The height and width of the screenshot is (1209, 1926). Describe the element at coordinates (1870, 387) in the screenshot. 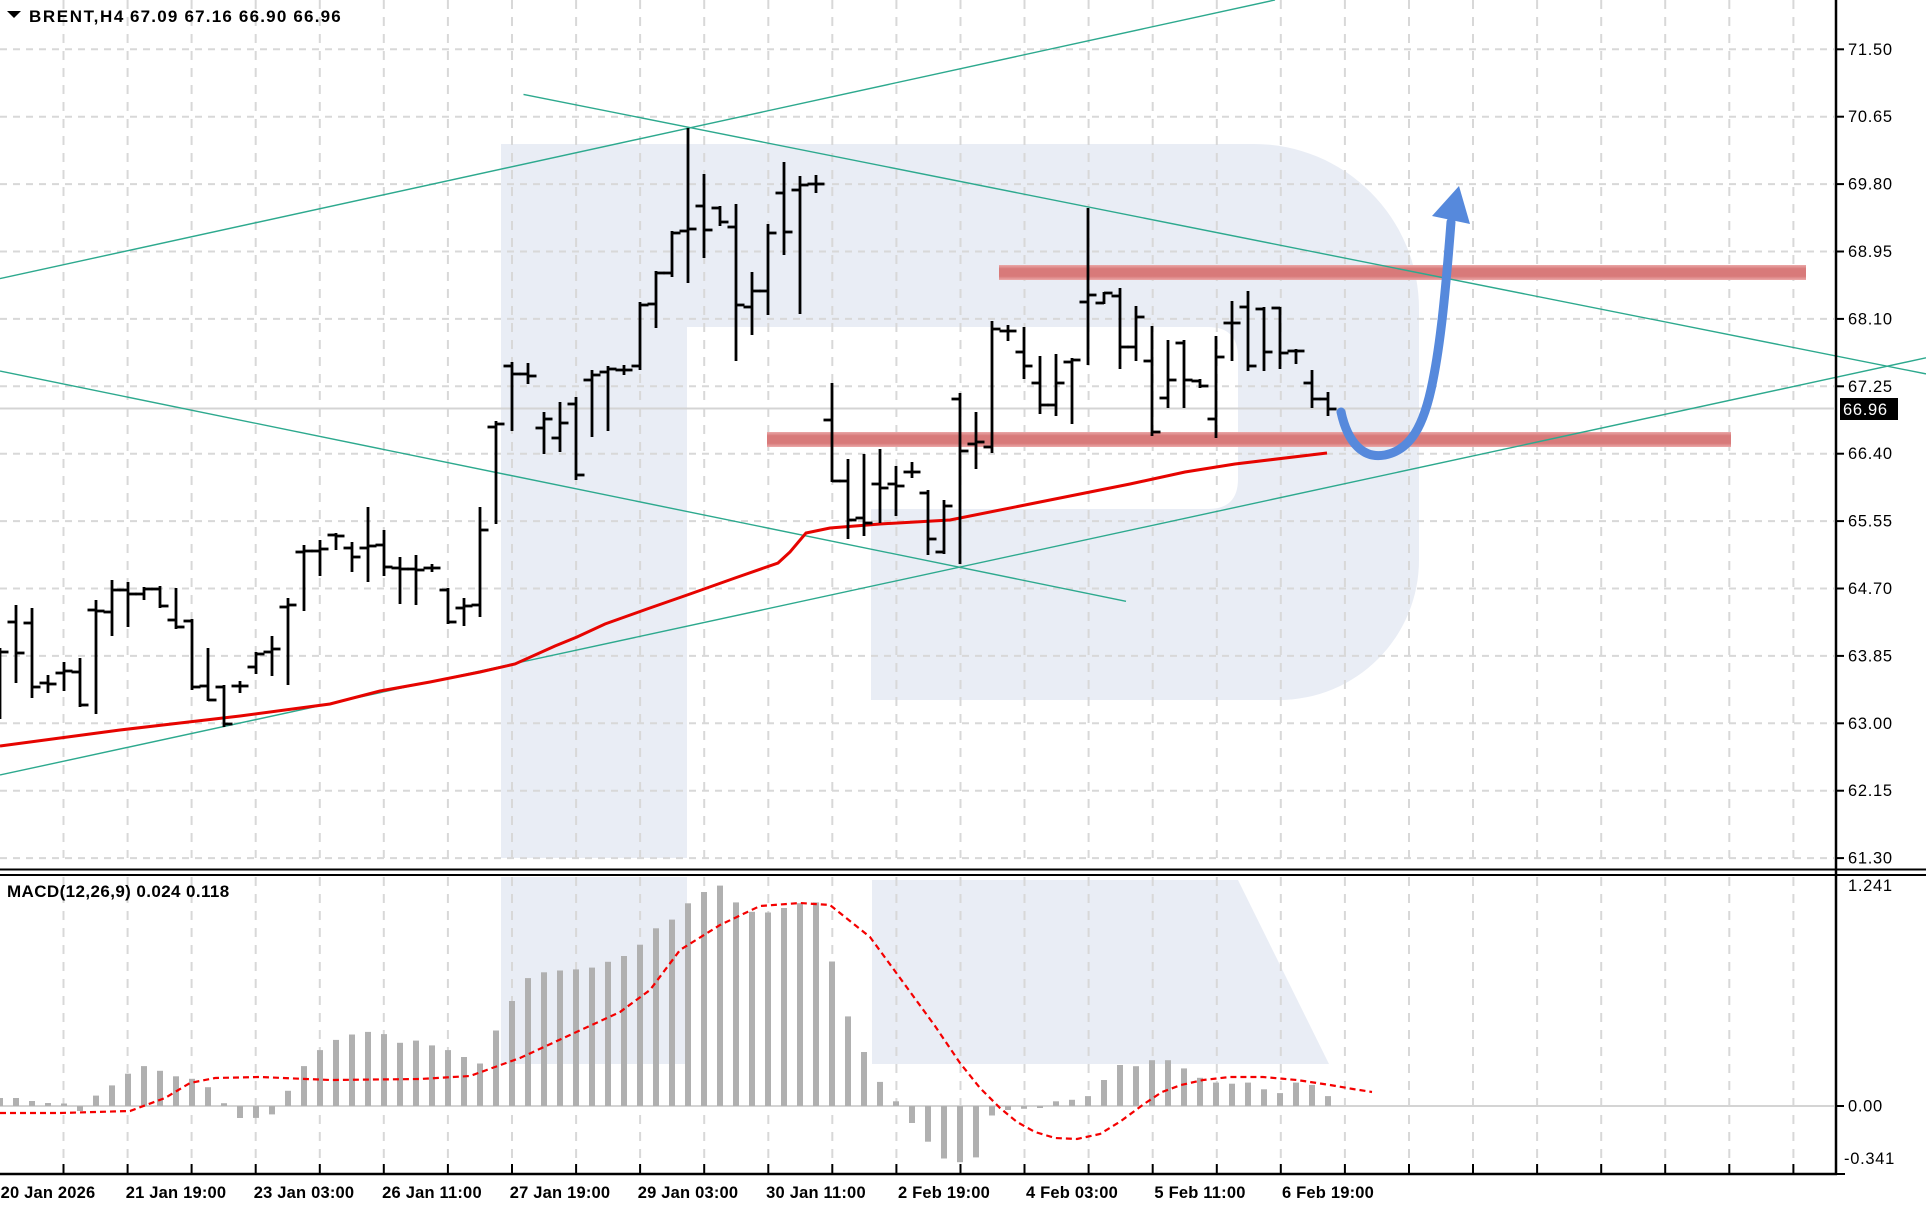

I see `svg-text: 67.25` at that location.